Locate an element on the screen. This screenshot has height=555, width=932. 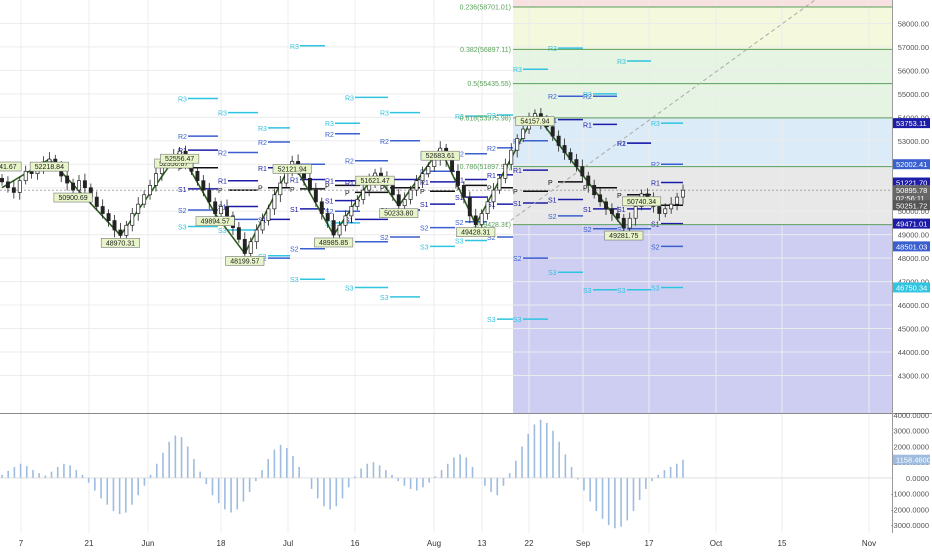
price-label-text: 50900.69 is located at coordinates (72, 198).